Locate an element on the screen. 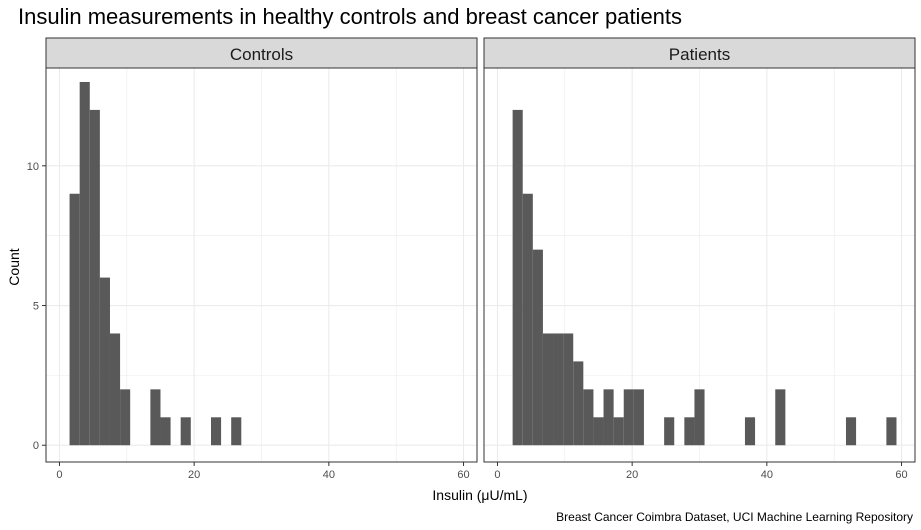 The width and height of the screenshot is (921, 530). y-tick-label: 0 is located at coordinates (36, 446).